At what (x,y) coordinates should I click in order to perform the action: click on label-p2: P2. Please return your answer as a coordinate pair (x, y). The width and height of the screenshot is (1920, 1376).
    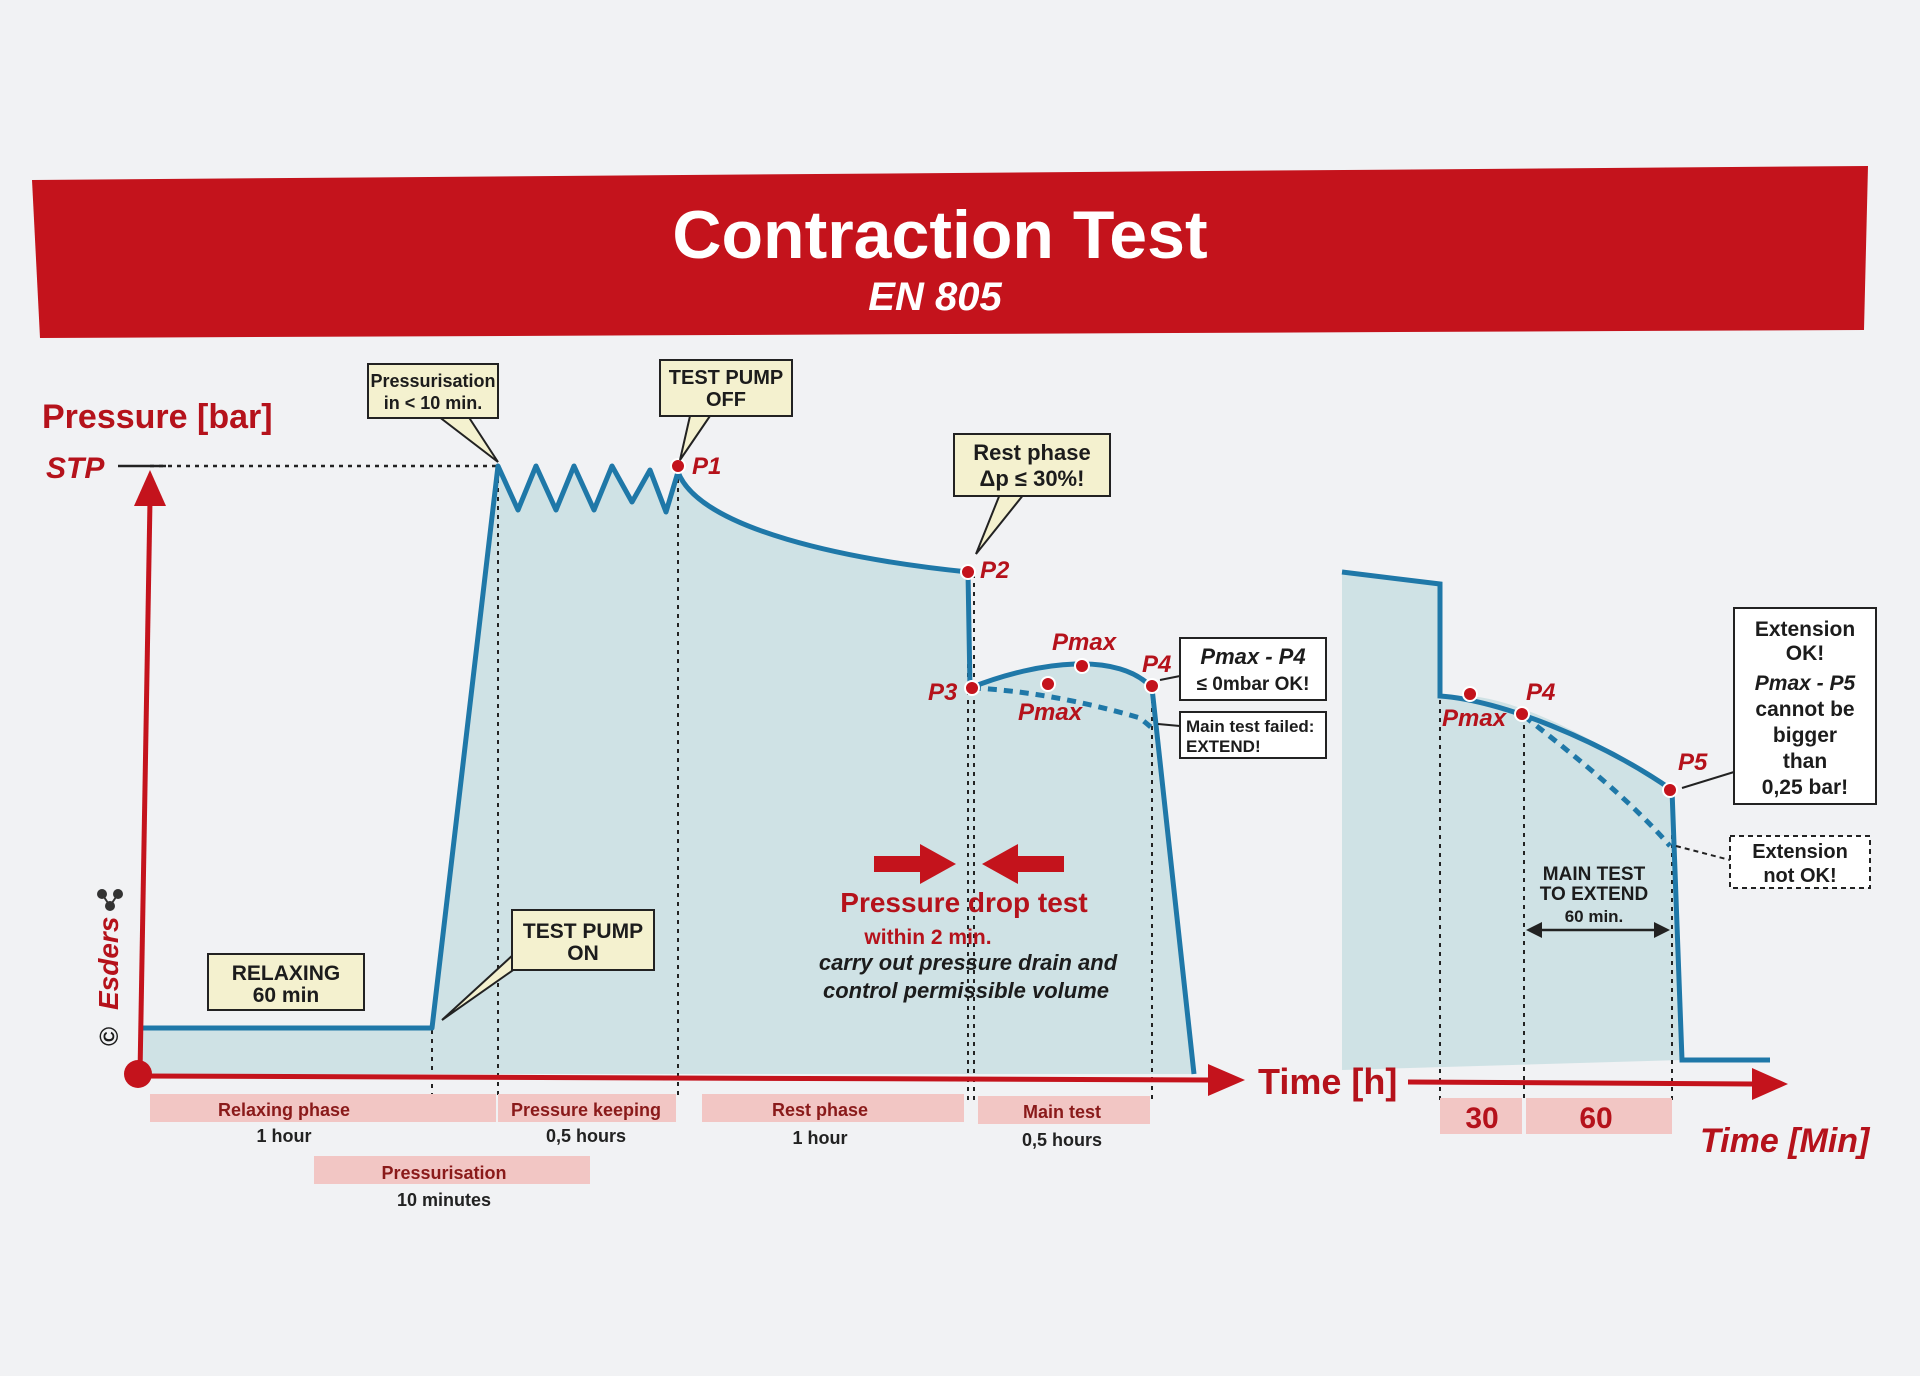
    Looking at the image, I should click on (995, 570).